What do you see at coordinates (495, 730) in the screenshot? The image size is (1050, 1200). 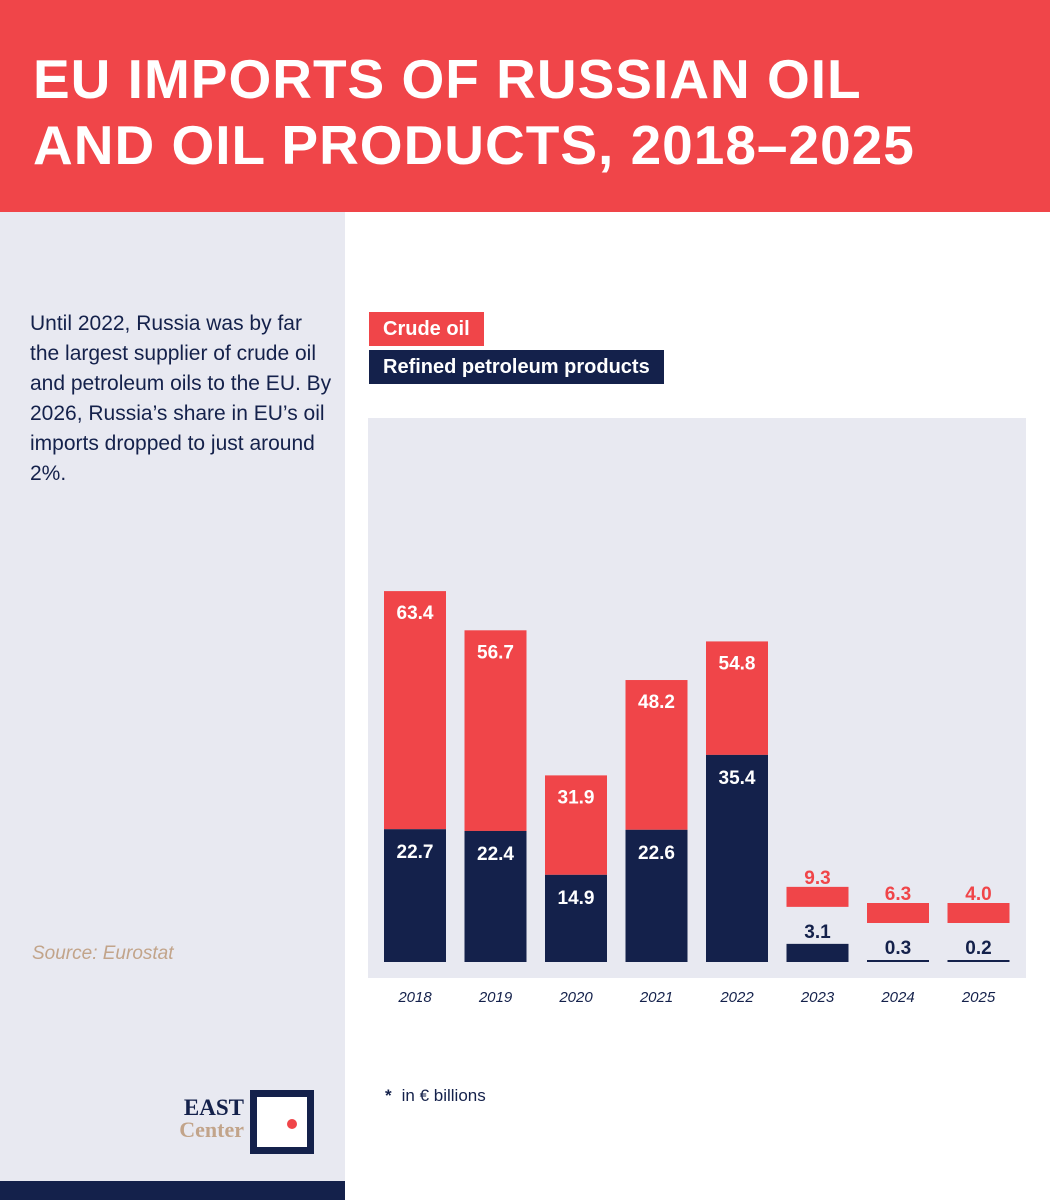 I see `bar-crude-2019` at bounding box center [495, 730].